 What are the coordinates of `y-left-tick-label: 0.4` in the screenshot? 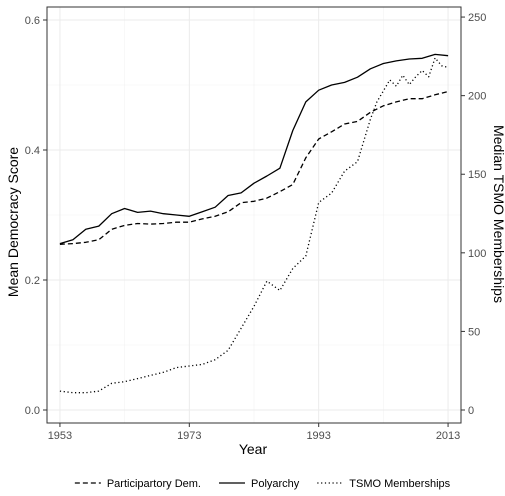 It's located at (32, 151).